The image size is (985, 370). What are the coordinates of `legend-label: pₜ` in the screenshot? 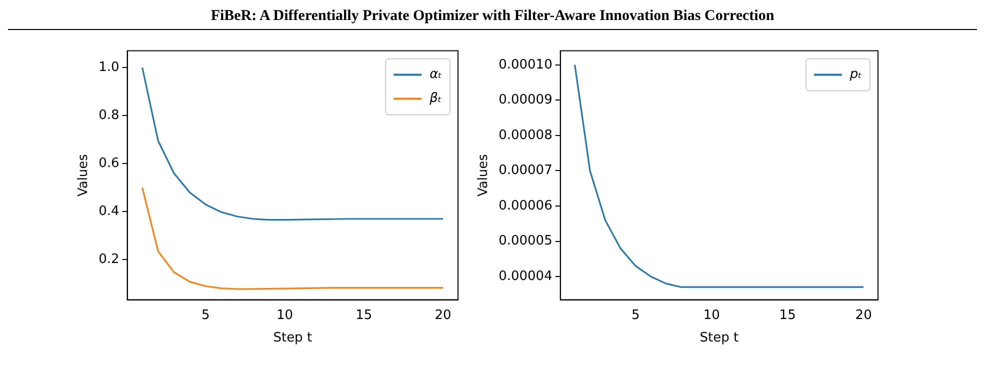 It's located at (855, 74).